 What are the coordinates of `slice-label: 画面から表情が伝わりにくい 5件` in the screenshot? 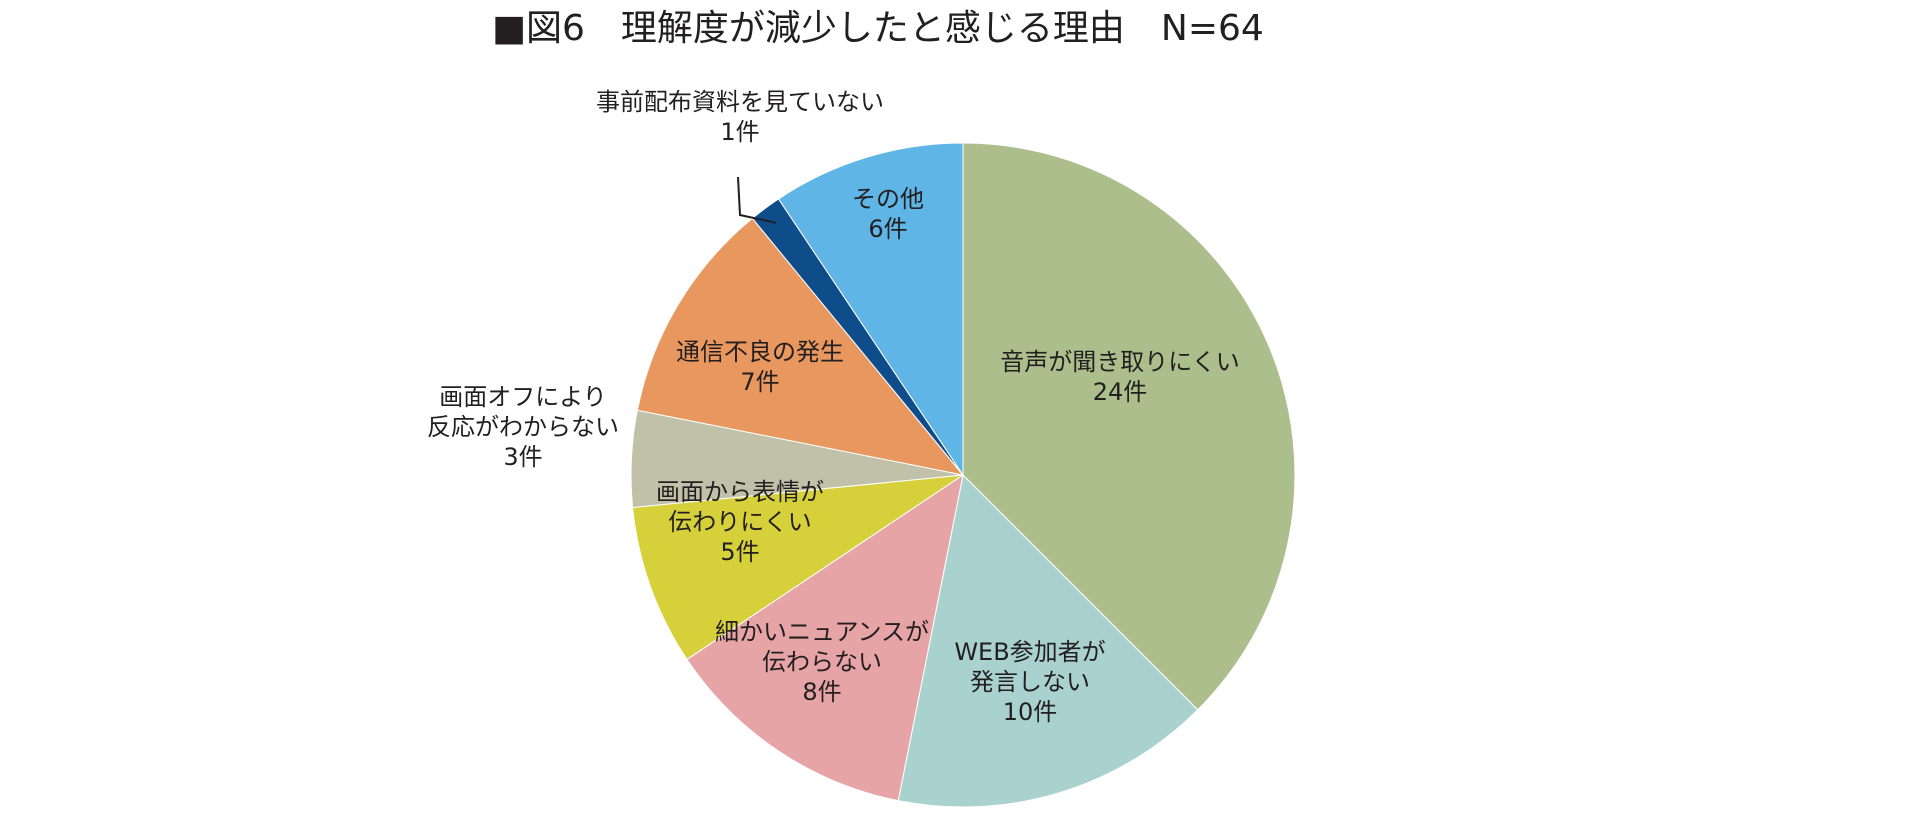 It's located at (740, 522).